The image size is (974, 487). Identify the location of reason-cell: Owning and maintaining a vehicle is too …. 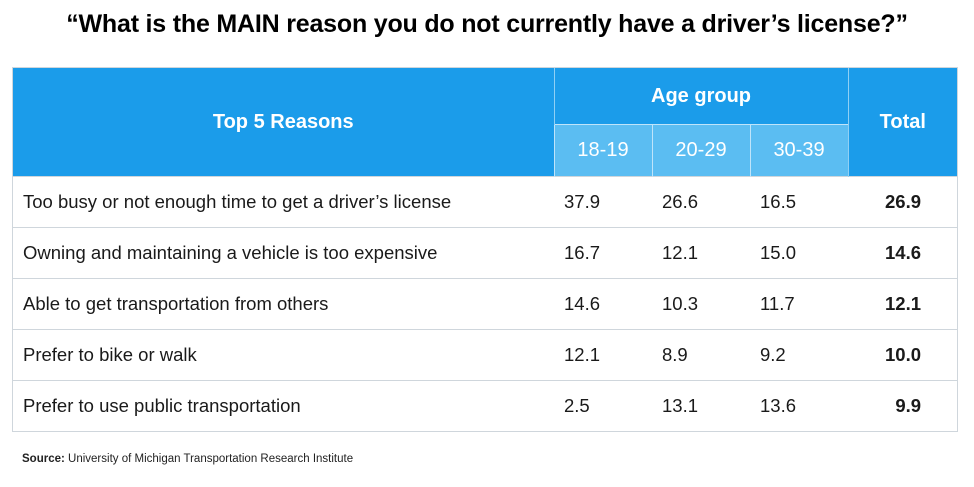
(283, 253).